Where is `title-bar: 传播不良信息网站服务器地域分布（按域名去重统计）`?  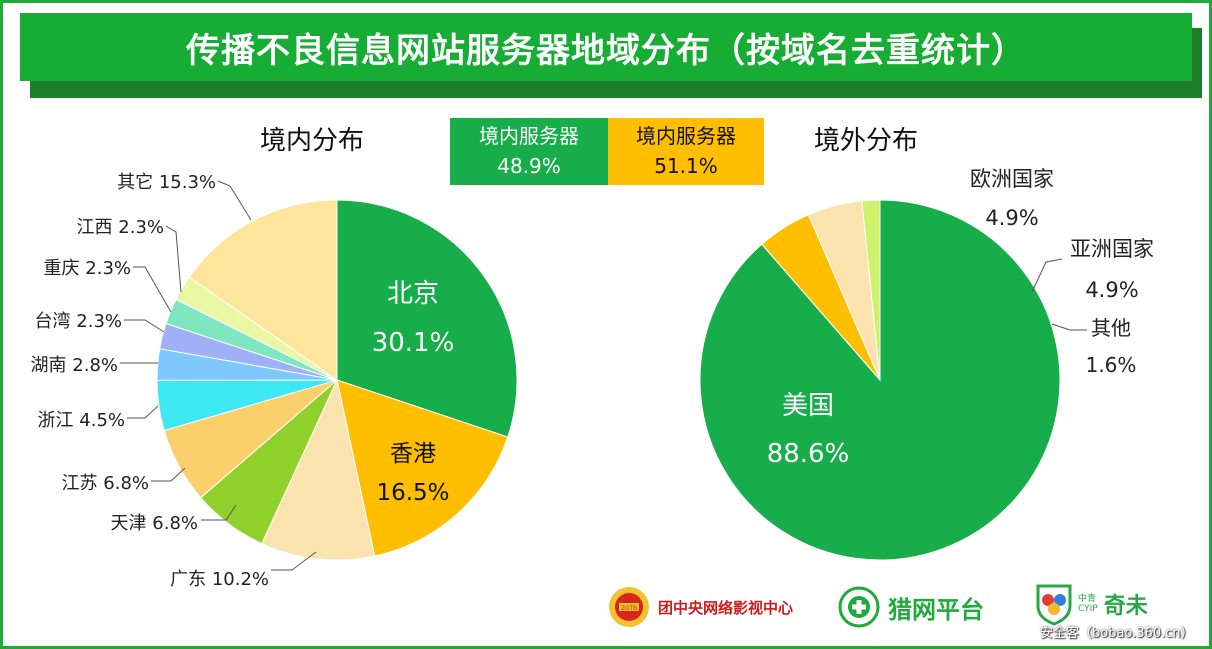
title-bar: 传播不良信息网站服务器地域分布（按域名去重统计） is located at coordinates (606, 47).